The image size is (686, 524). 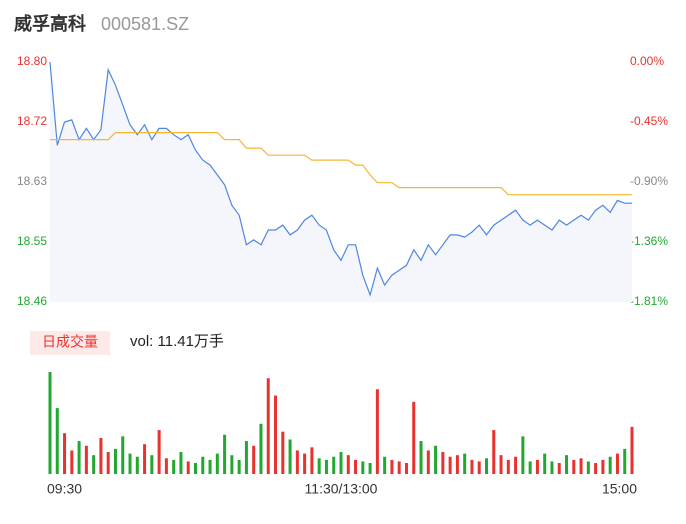 I want to click on y-tick-label: 18.55, so click(x=32, y=241).